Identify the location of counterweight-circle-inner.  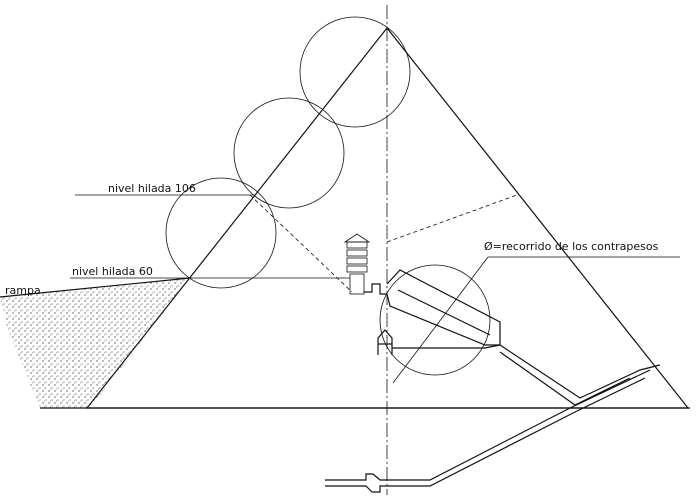
(435, 320).